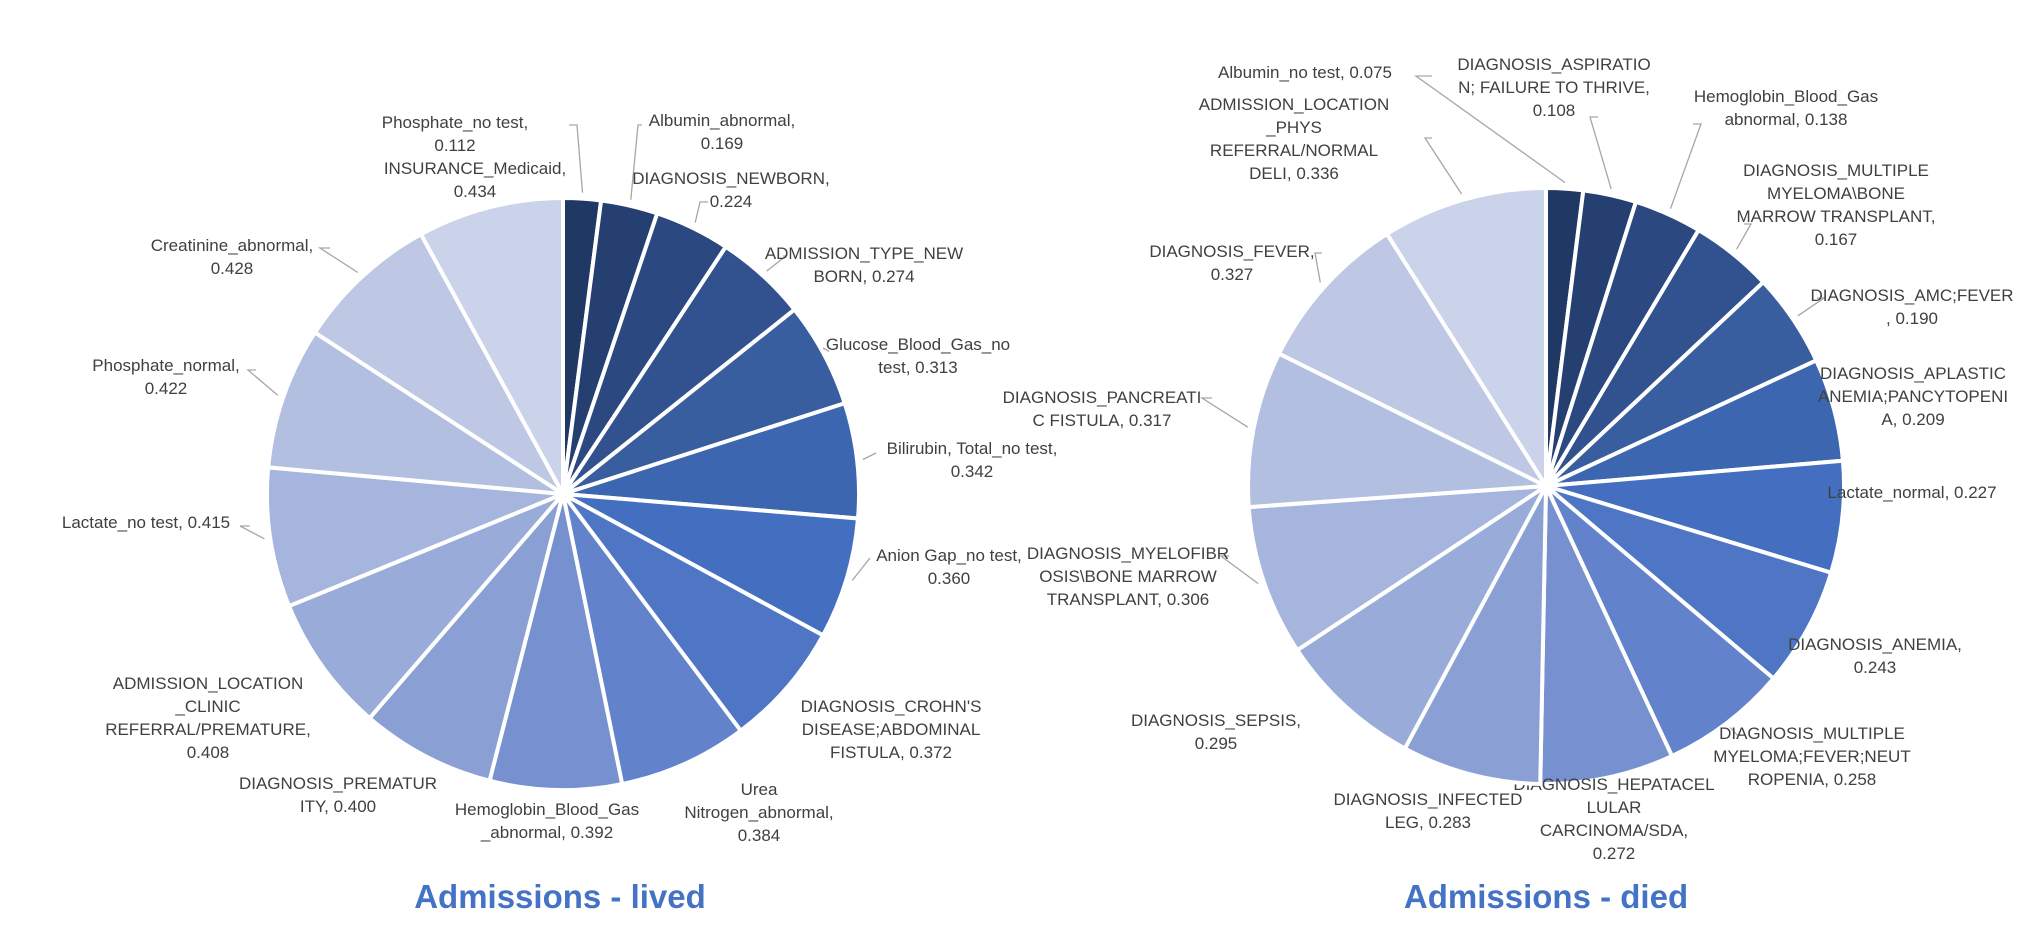 The width and height of the screenshot is (2028, 946). I want to click on data-label-albumin-abnormal-0-169: Albumin_abnormal, 0.169, so click(722, 132).